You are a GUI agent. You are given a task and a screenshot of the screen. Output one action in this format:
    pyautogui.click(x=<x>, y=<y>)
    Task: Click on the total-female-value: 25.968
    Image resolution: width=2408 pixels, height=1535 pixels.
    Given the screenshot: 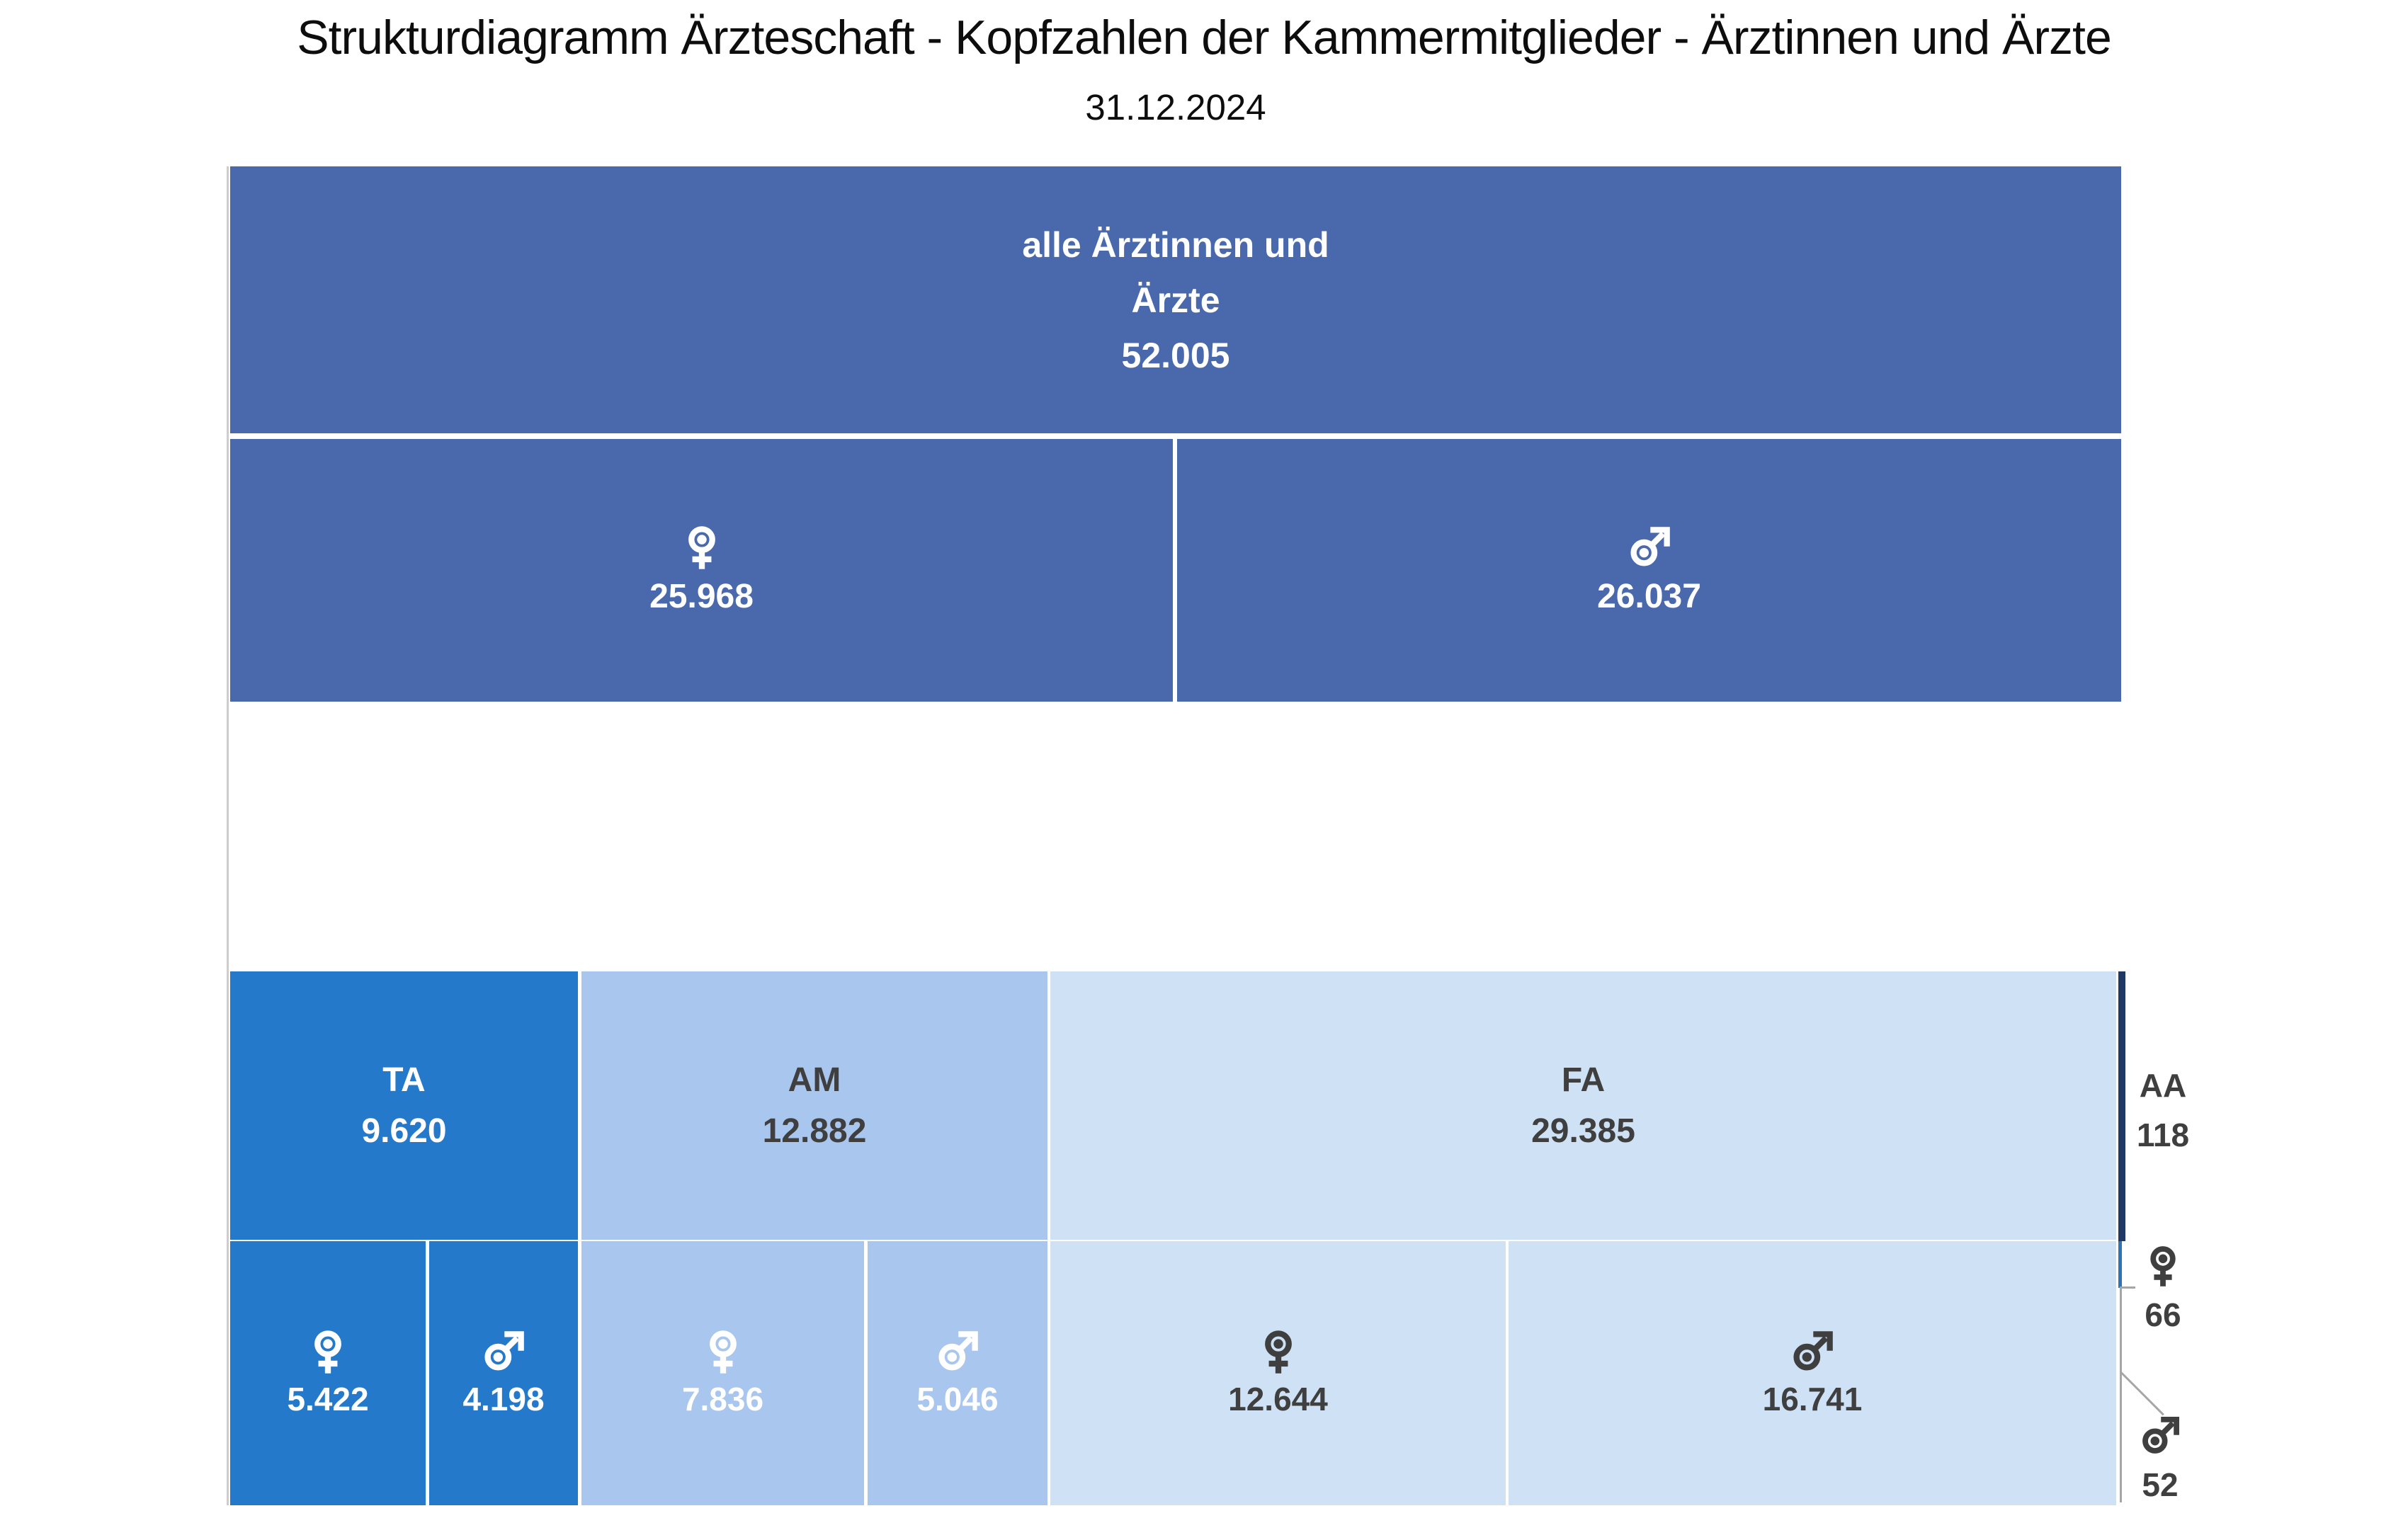 What is the action you would take?
    pyautogui.click(x=701, y=596)
    